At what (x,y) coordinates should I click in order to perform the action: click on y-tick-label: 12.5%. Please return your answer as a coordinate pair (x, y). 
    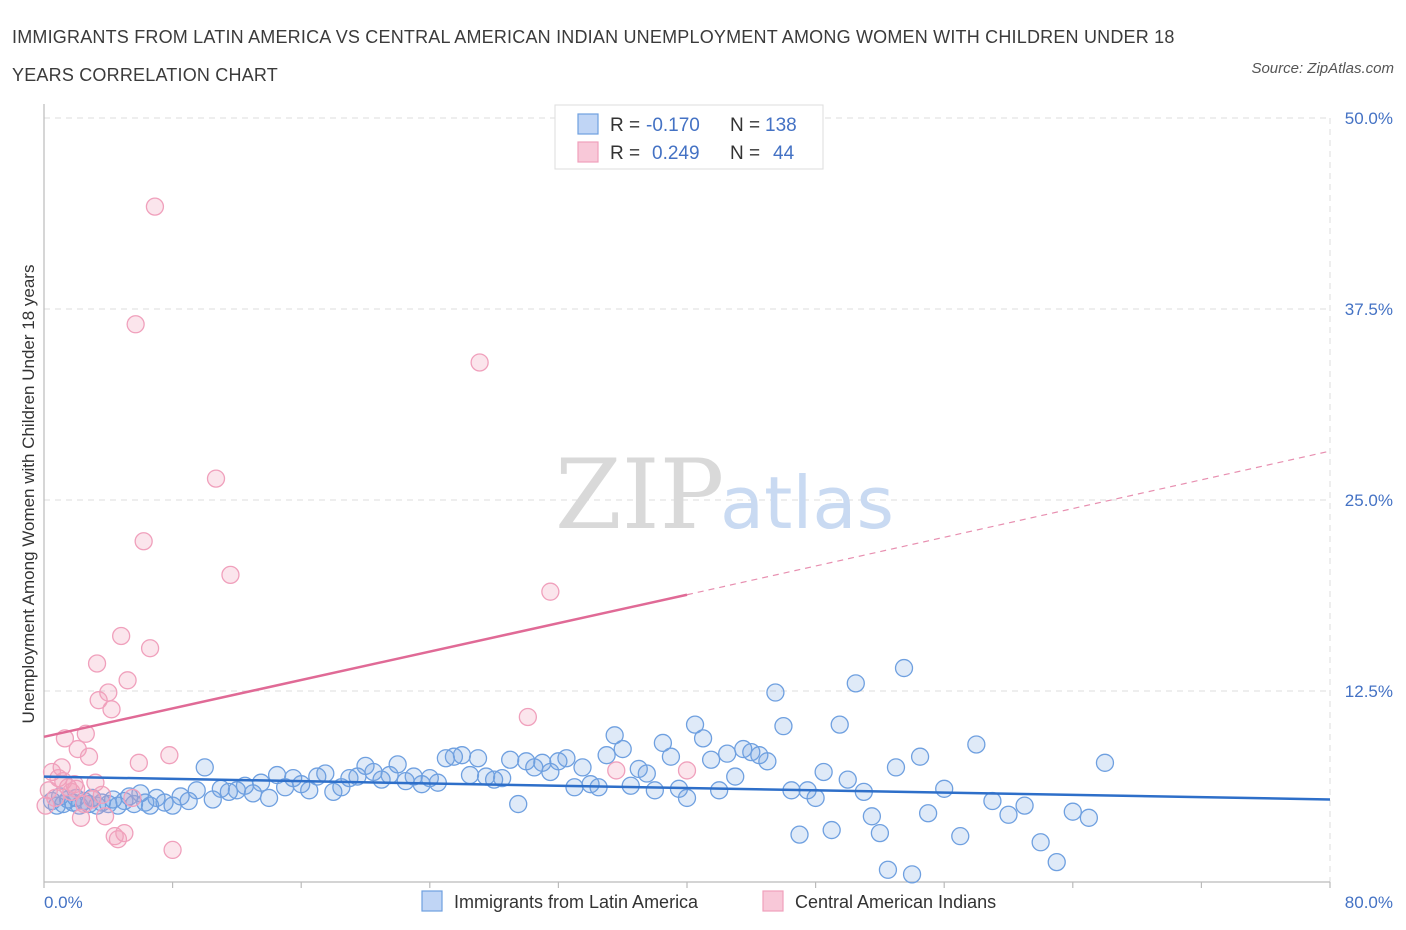
    Looking at the image, I should click on (1369, 691).